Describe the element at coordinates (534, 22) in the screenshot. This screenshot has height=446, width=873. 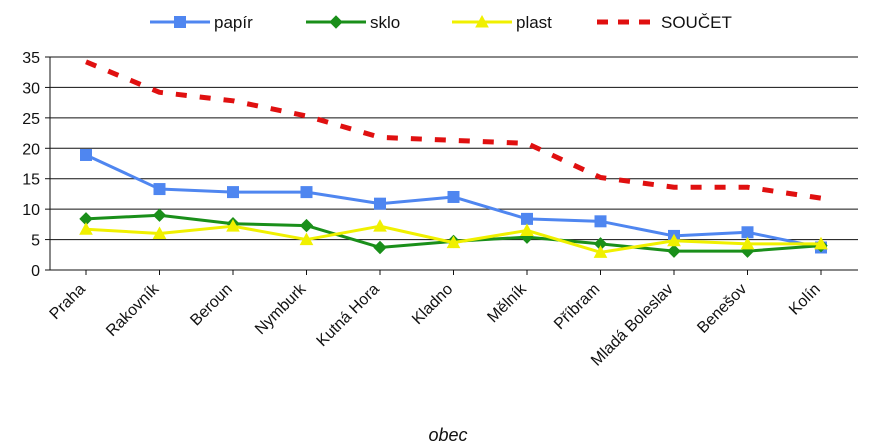
I see `legend-label: plast` at that location.